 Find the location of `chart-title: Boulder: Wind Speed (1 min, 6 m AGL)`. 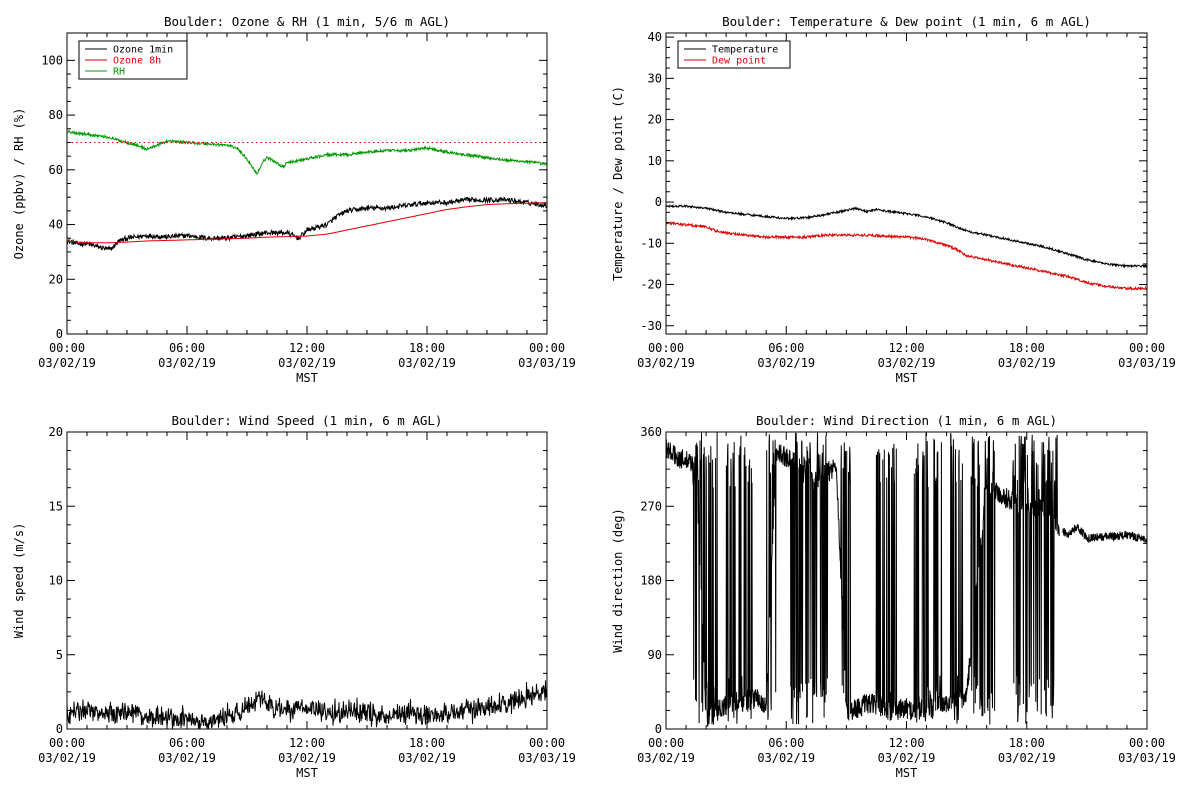

chart-title: Boulder: Wind Speed (1 min, 6 m AGL) is located at coordinates (307, 420).